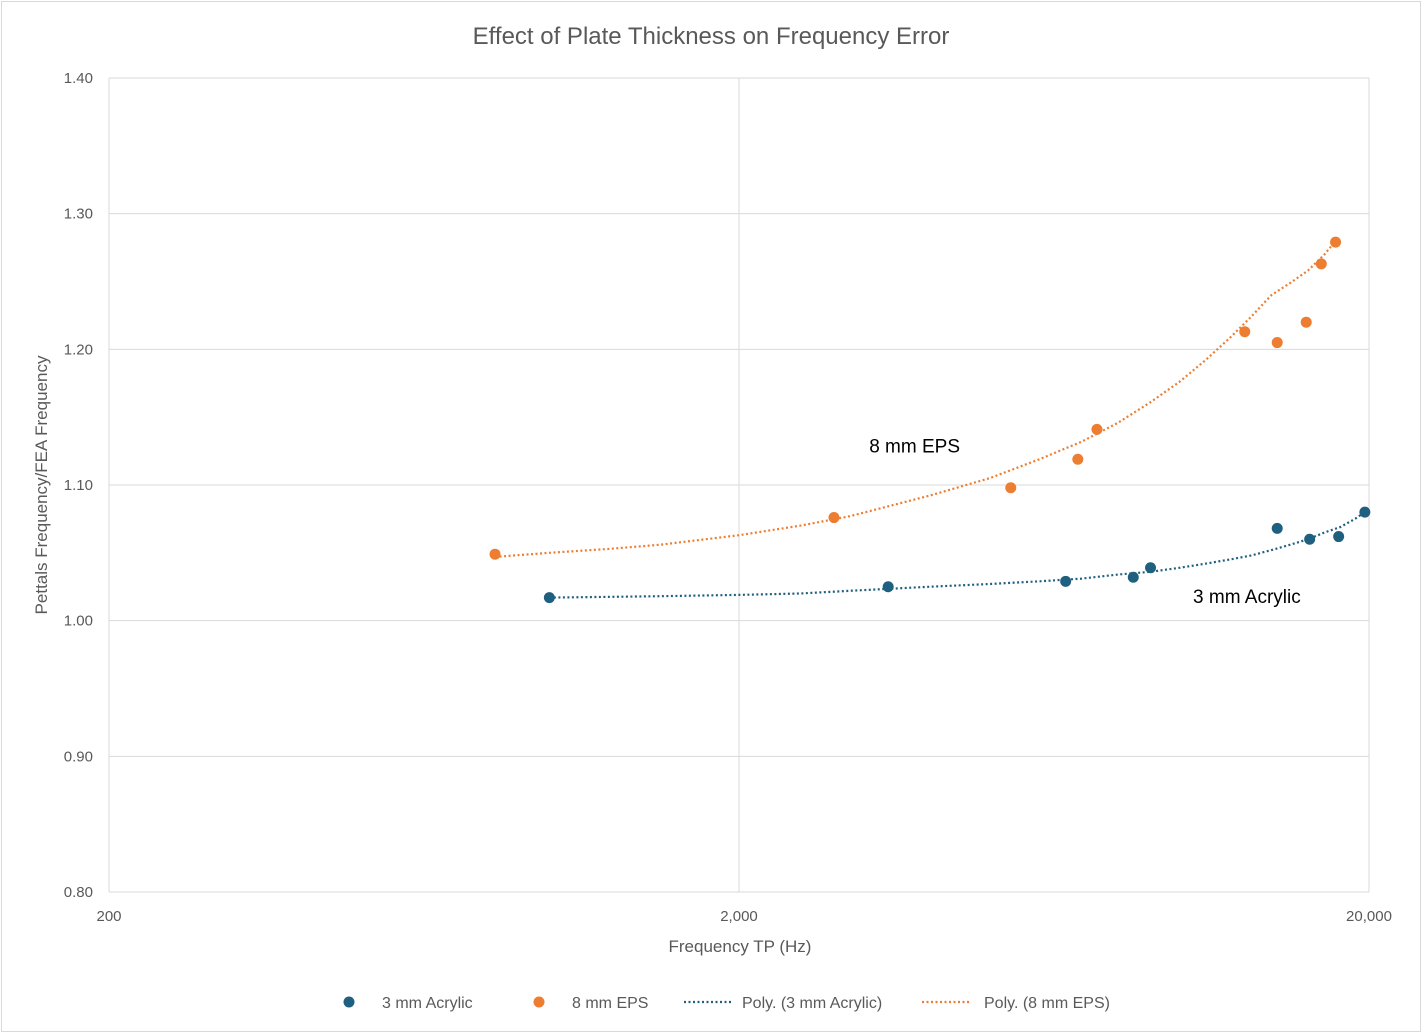 This screenshot has width=1423, height=1034. Describe the element at coordinates (427, 1003) in the screenshot. I see `legend-label: 3 mm Acrylic` at that location.